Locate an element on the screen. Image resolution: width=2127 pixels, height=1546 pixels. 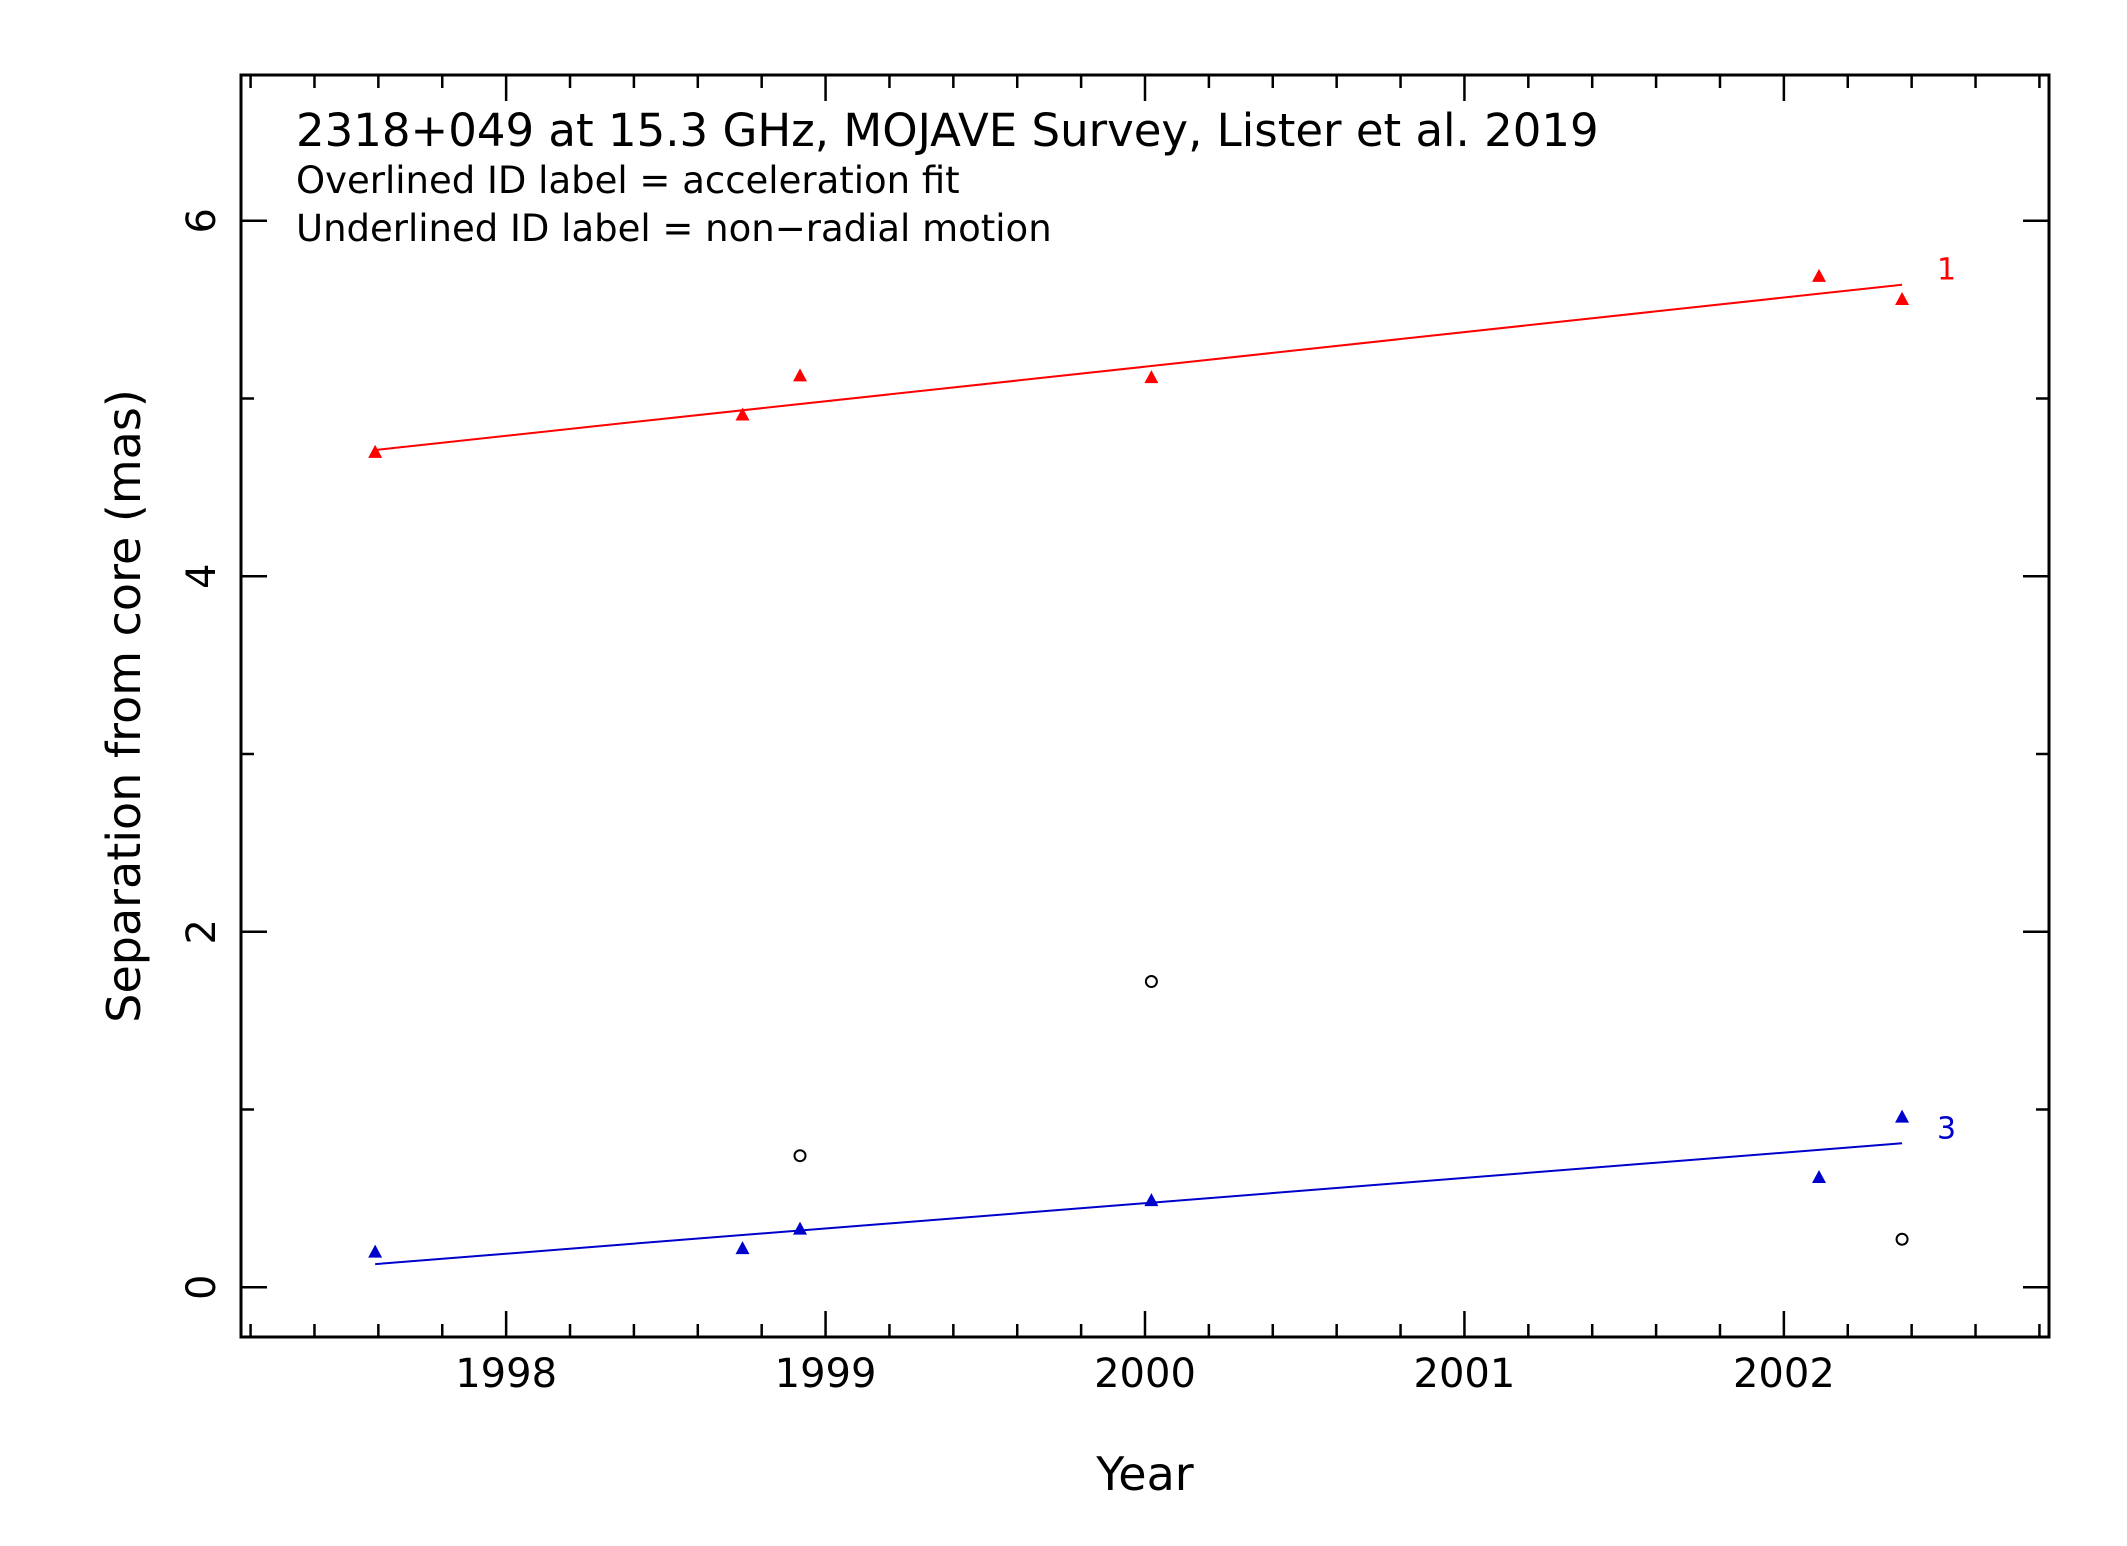
x-tick-label: 2001 is located at coordinates (1465, 1374).